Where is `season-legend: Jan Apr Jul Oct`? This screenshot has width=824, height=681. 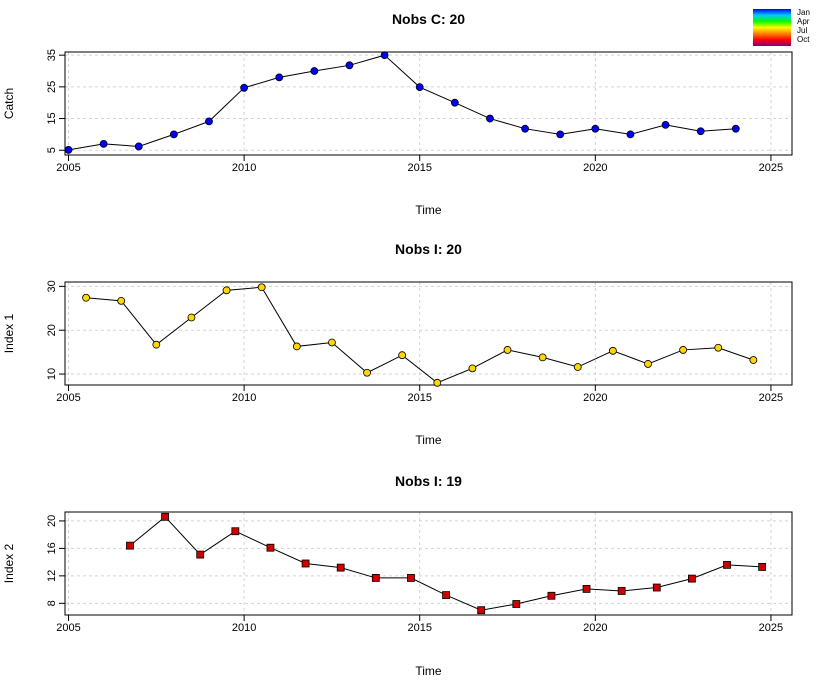 season-legend: Jan Apr Jul Oct is located at coordinates (781, 27).